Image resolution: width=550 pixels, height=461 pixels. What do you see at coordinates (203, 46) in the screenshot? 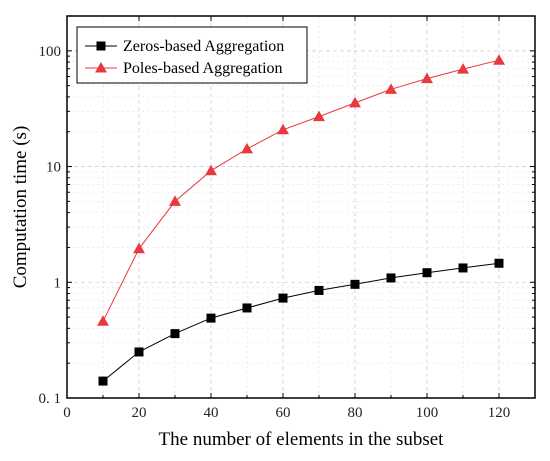
I see `legend-label-zeros: Zeros-based Aggregation` at bounding box center [203, 46].